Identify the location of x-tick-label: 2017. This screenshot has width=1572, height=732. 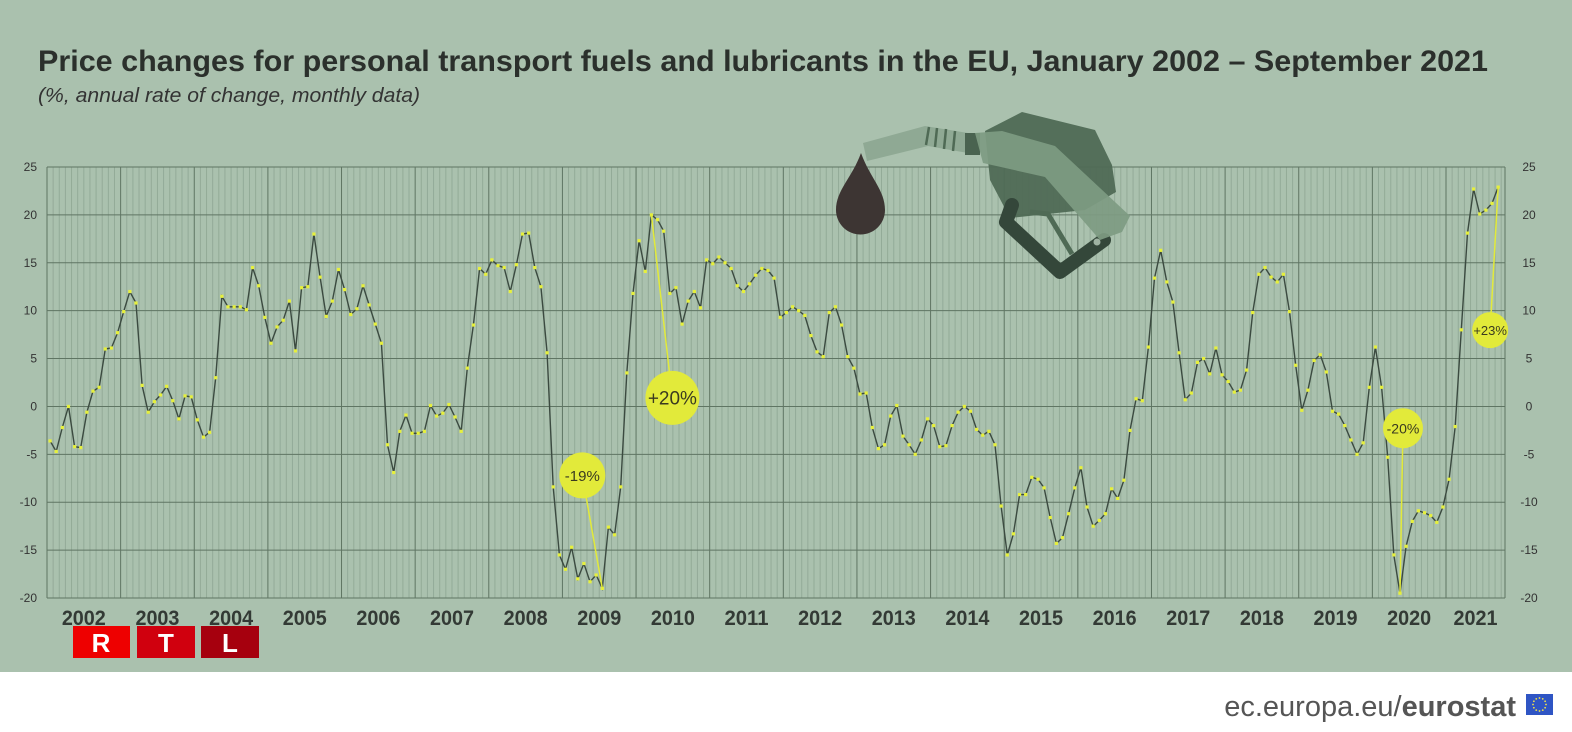
(1188, 618).